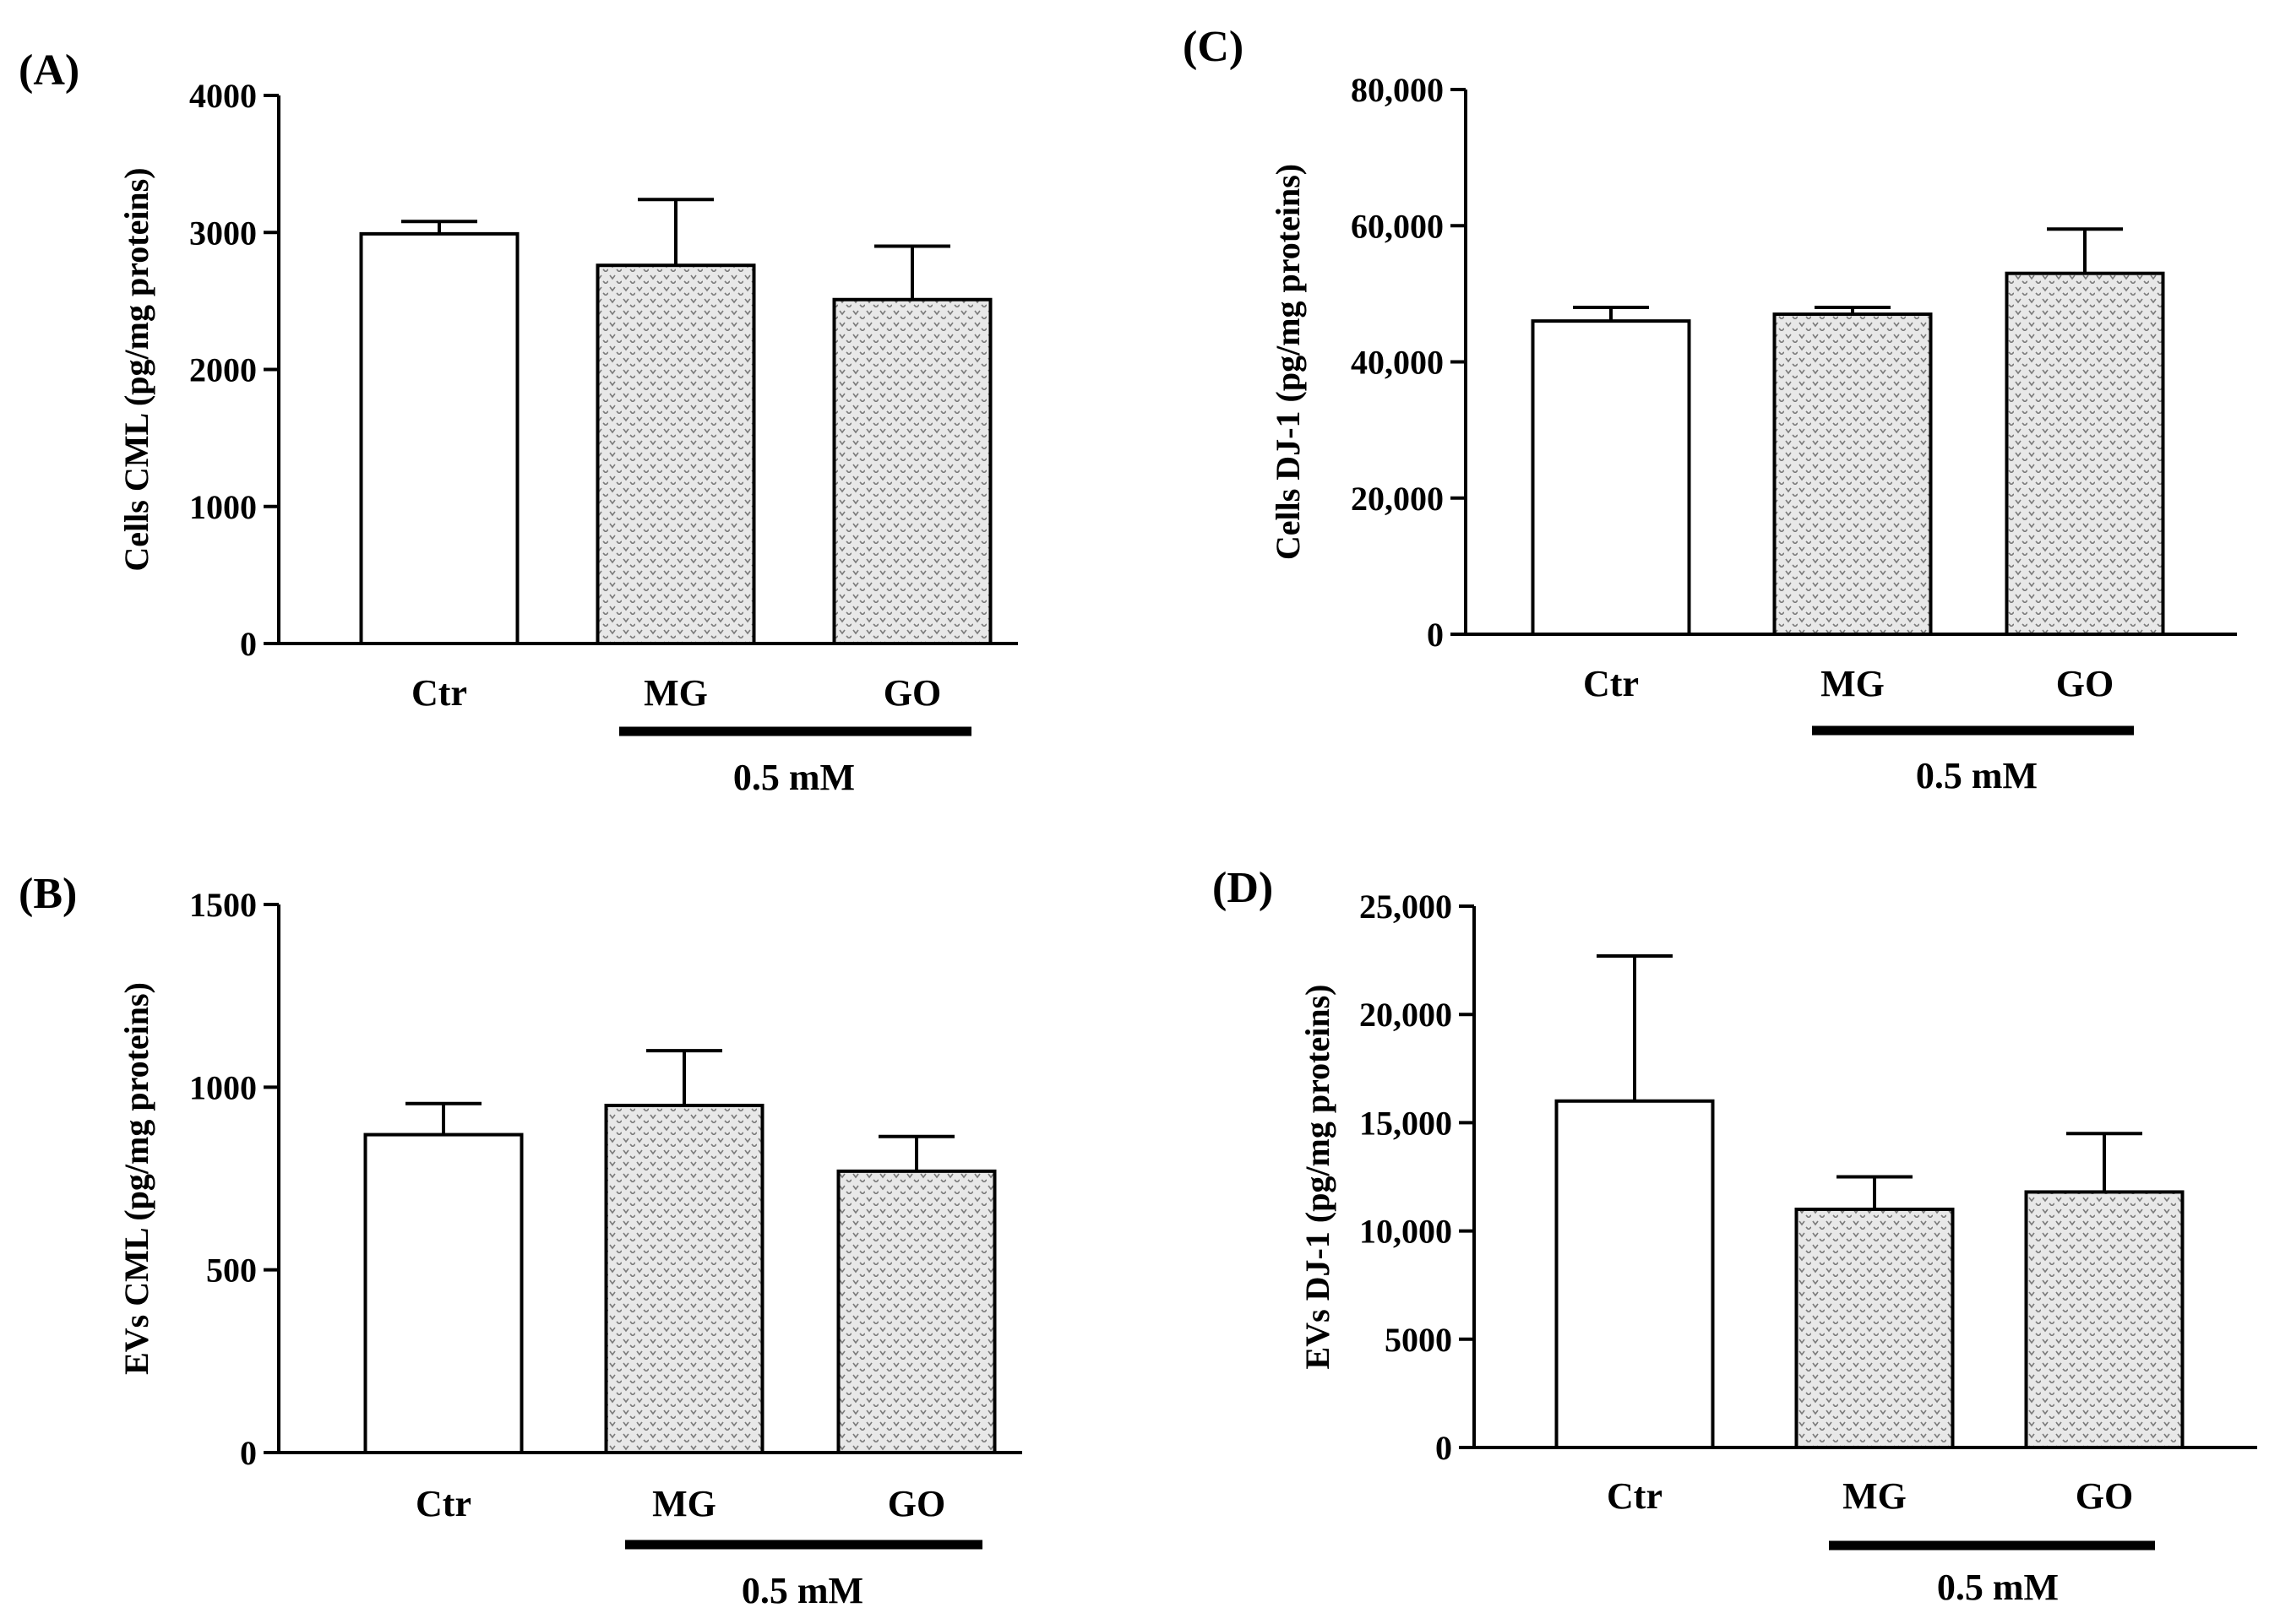 This screenshot has width=2280, height=1624. Describe the element at coordinates (1242, 888) in the screenshot. I see `panel-label-d: (D)` at that location.